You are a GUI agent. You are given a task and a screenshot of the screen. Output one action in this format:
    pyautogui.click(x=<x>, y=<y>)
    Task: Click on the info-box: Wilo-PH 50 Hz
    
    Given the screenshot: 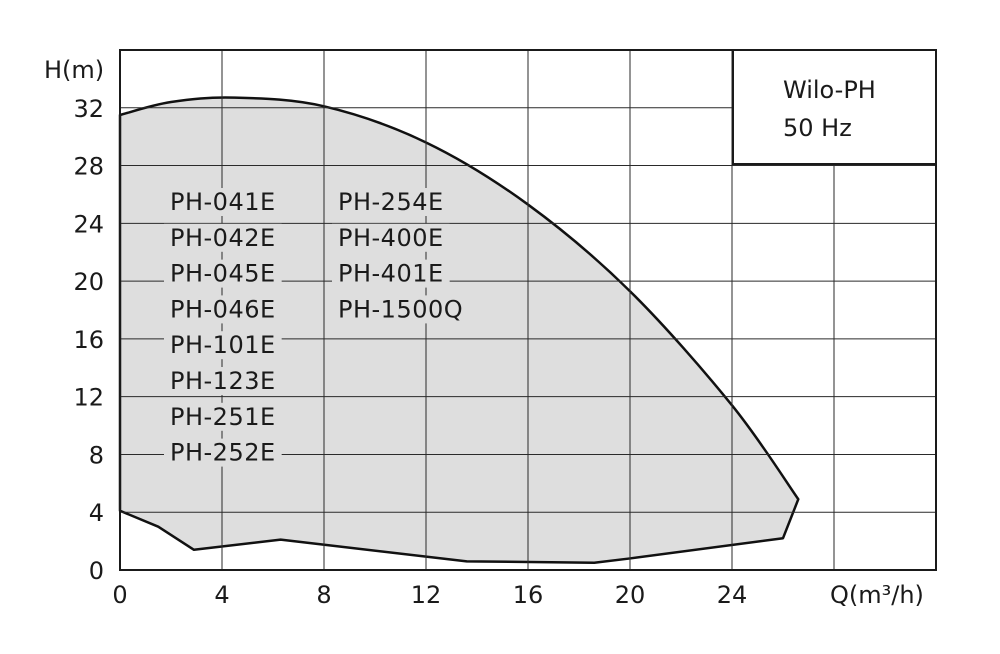 What is the action you would take?
    pyautogui.click(x=834, y=107)
    